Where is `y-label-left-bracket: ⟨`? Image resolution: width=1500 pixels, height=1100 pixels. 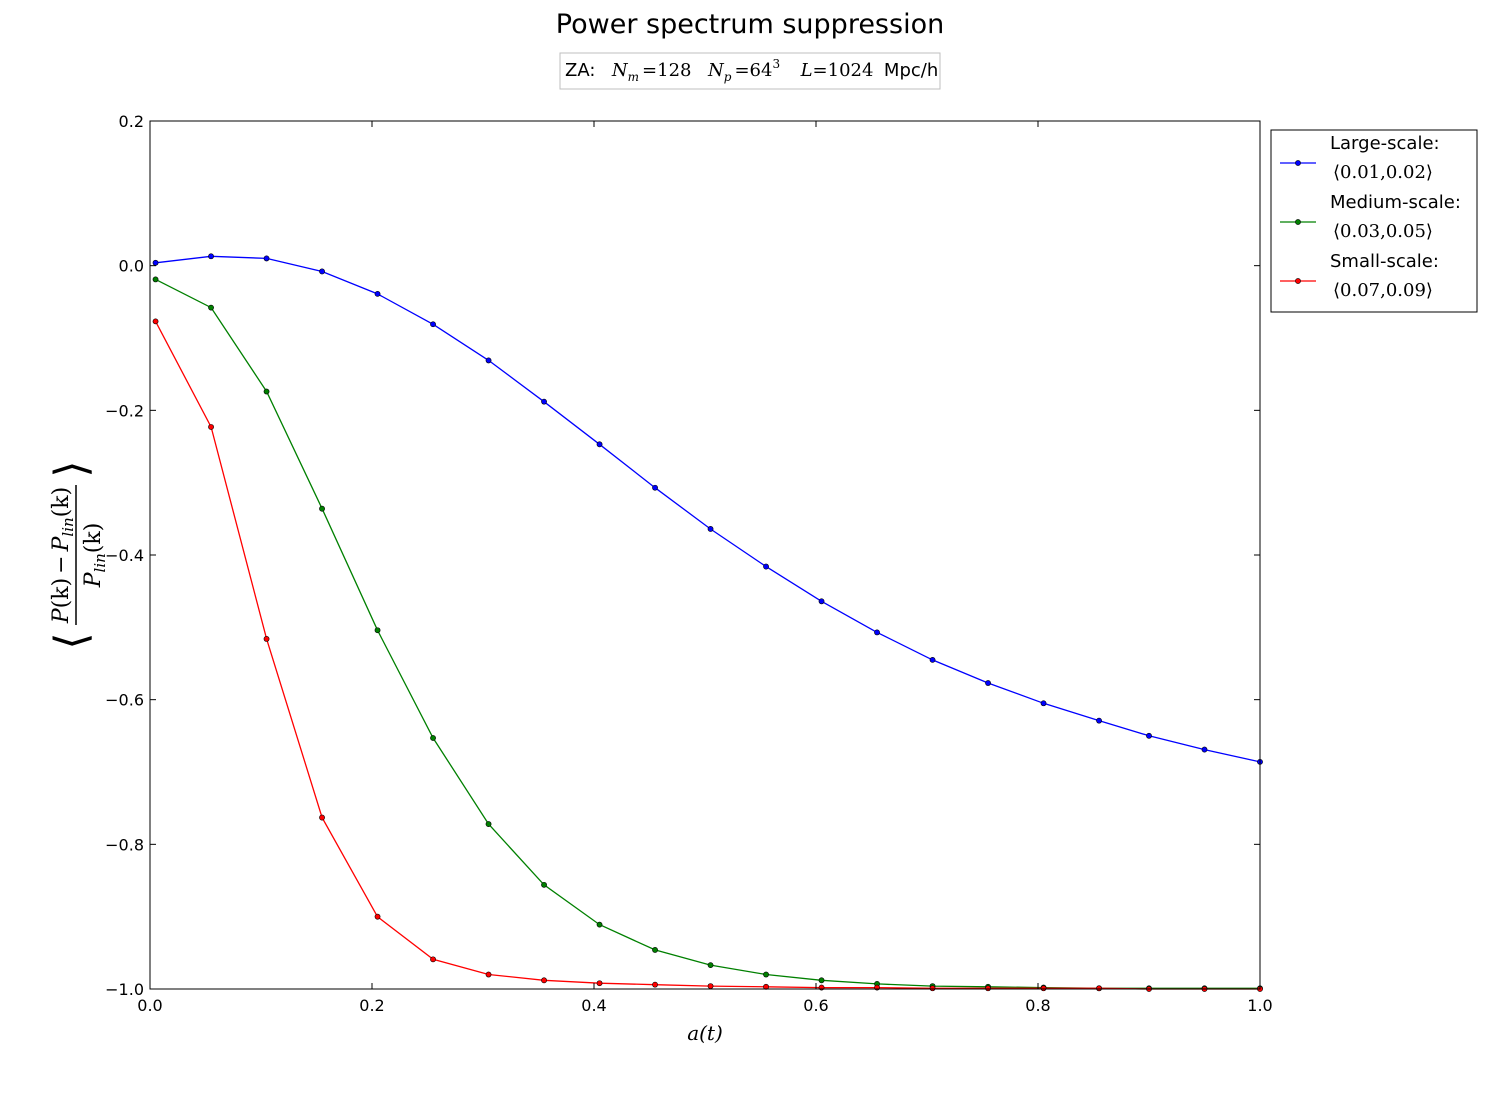 y-label-left-bracket: ⟨ is located at coordinates (71, 640).